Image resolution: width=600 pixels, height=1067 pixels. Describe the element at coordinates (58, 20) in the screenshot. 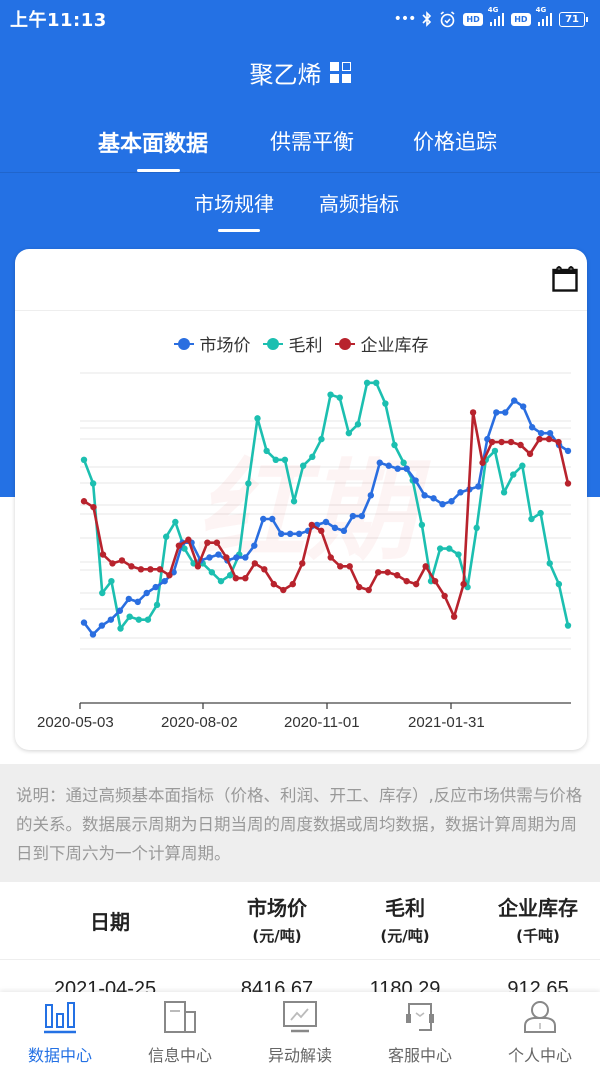

I see `status-time: 上午11:13` at that location.